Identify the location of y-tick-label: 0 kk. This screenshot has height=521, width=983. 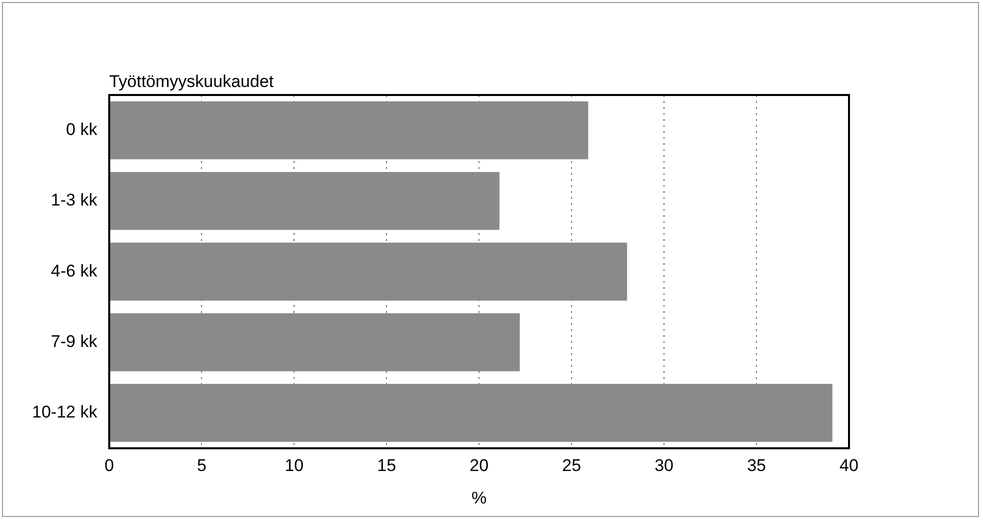
(82, 130).